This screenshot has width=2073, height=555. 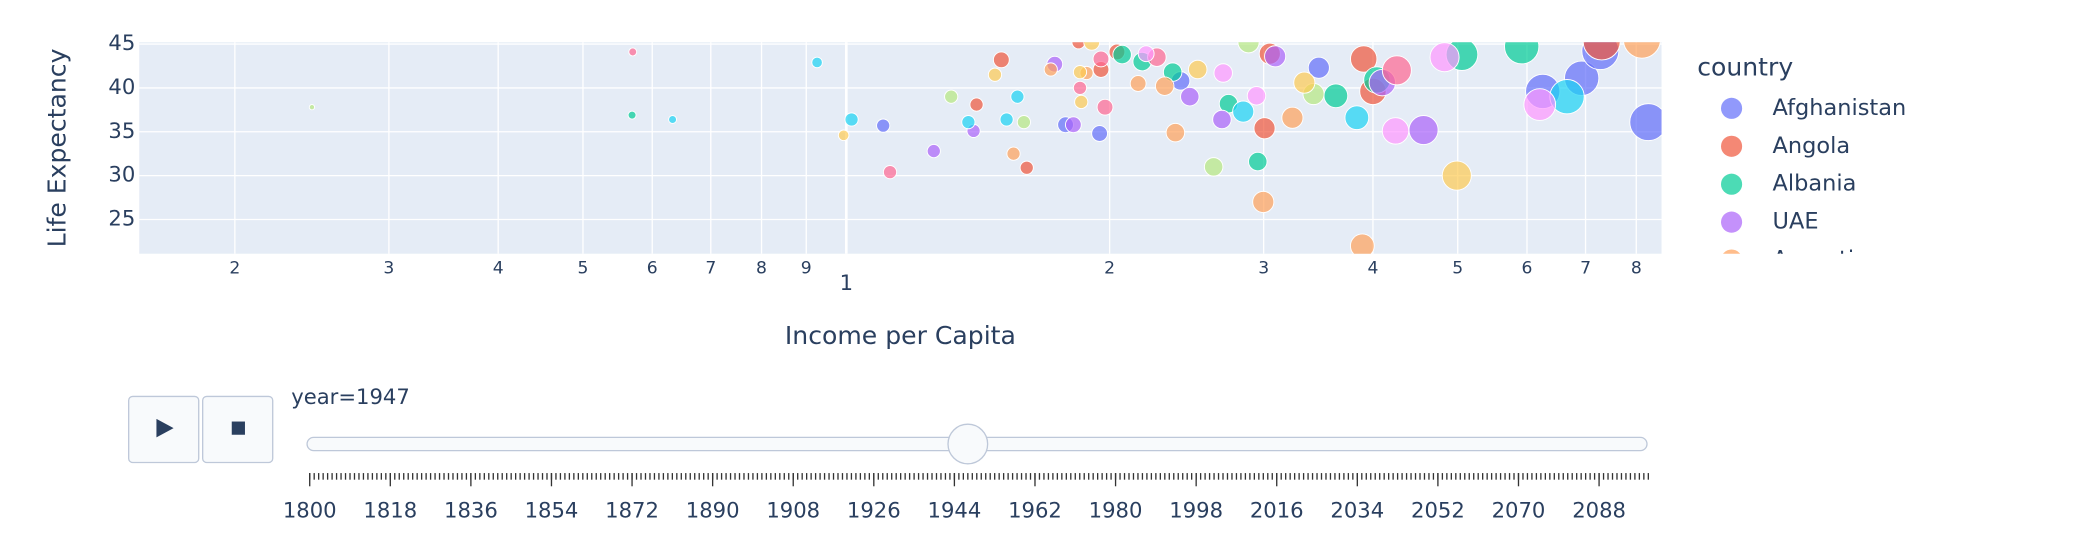 I want to click on slider-tick-label: 1998, so click(x=1196, y=509).